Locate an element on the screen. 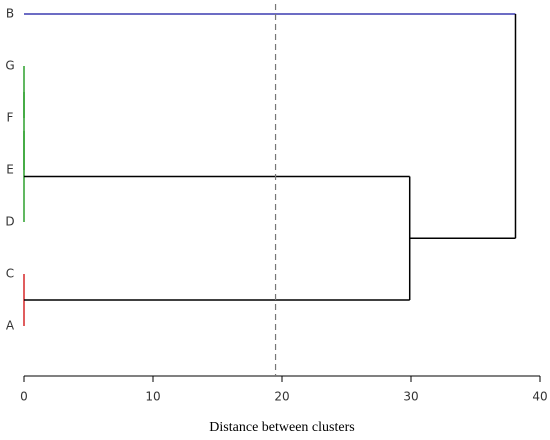 The height and width of the screenshot is (440, 550). leaf-label: B is located at coordinates (10, 14).